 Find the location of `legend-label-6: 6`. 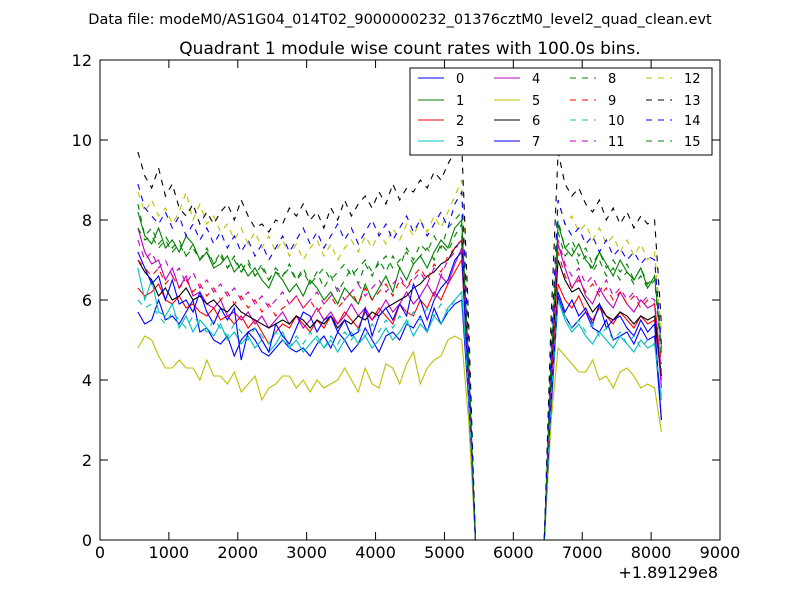

legend-label-6: 6 is located at coordinates (536, 121).